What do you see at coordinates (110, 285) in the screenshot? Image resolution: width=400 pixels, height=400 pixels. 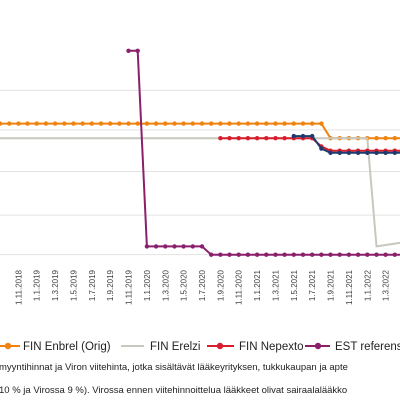 I see `x-tick-label: 1.9.2019` at bounding box center [110, 285].